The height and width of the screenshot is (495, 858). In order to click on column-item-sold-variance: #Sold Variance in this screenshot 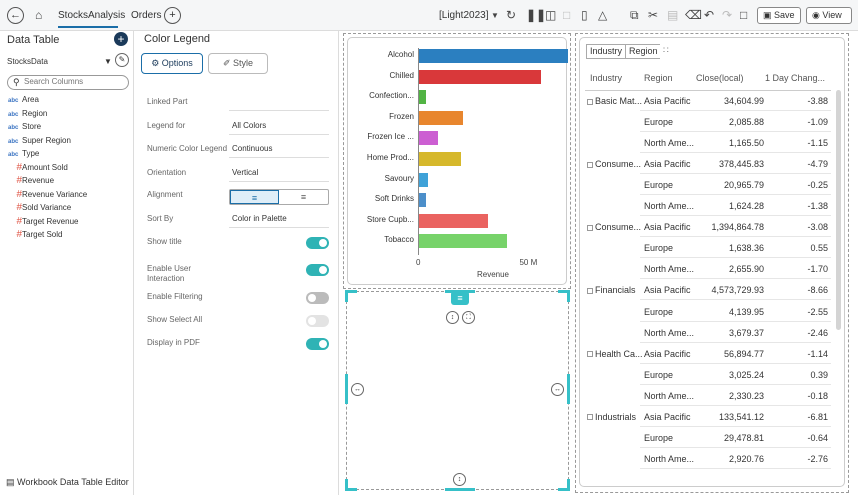, I will do `click(39, 208)`.